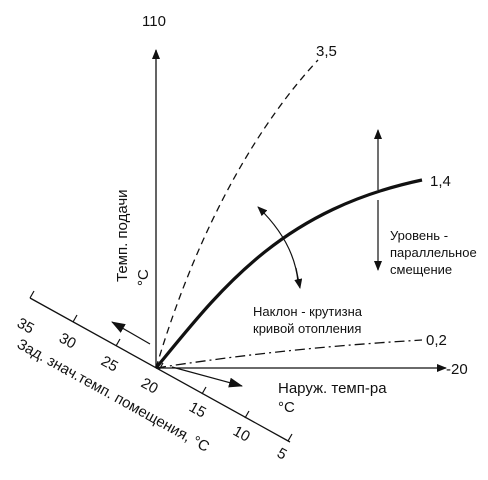  Describe the element at coordinates (440, 181) in the screenshot. I see `curve-1-4-label: 1,4` at that location.